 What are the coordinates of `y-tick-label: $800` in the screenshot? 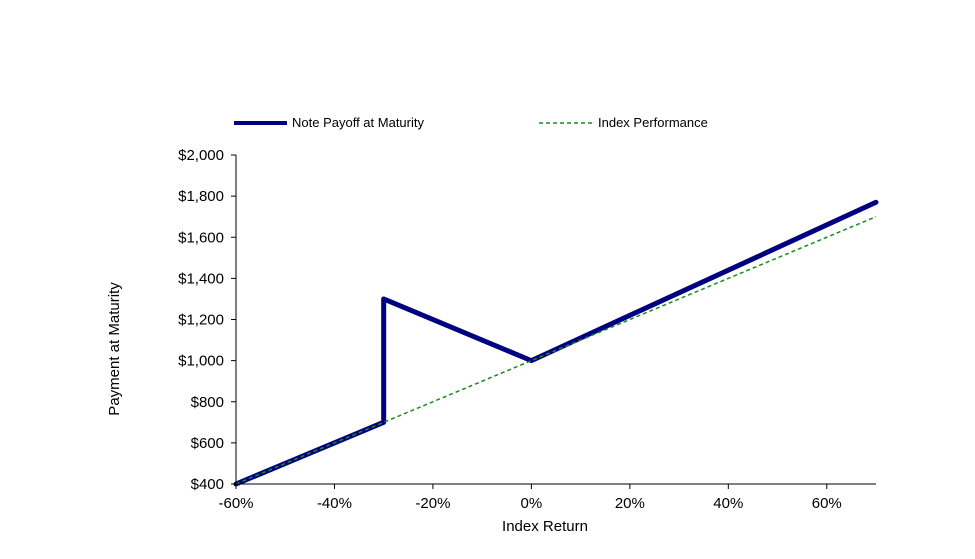 It's located at (207, 402).